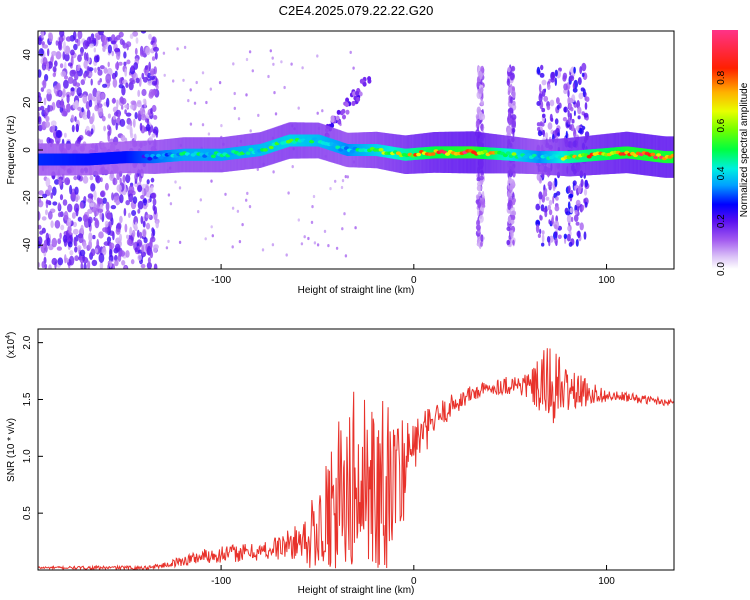 Image resolution: width=750 pixels, height=600 pixels. Describe the element at coordinates (744, 149) in the screenshot. I see `colorbar-label: Normalized spectral amplitude` at that location.